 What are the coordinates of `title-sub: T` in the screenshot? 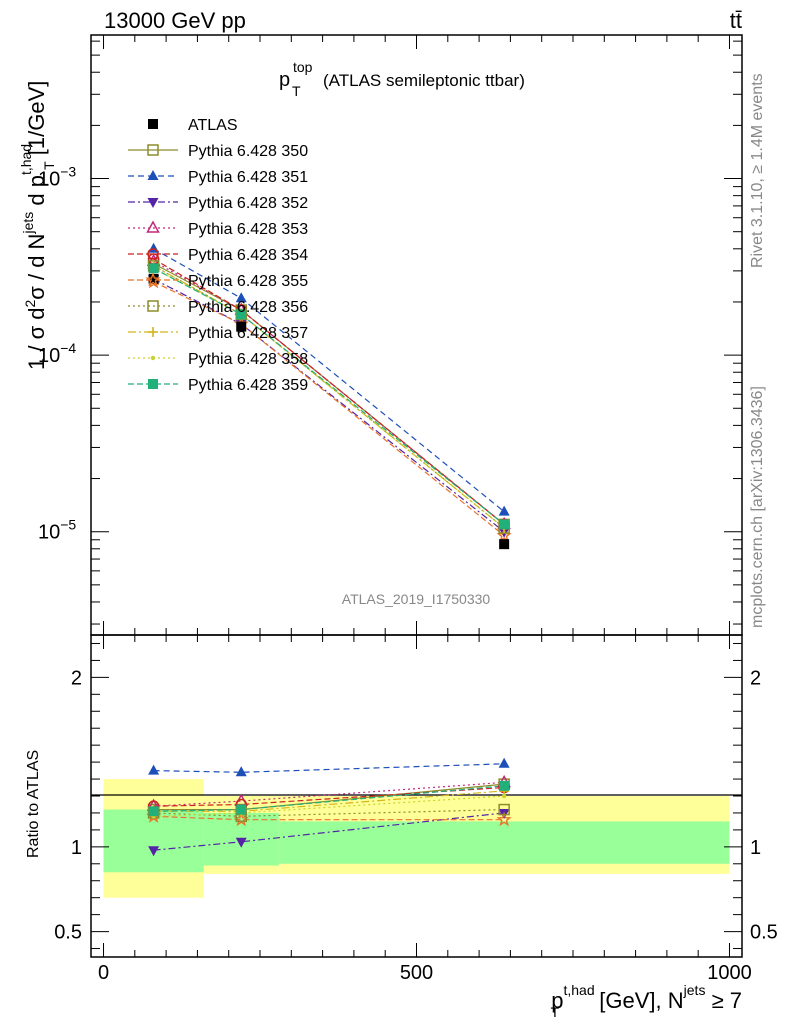 It's located at (296, 91).